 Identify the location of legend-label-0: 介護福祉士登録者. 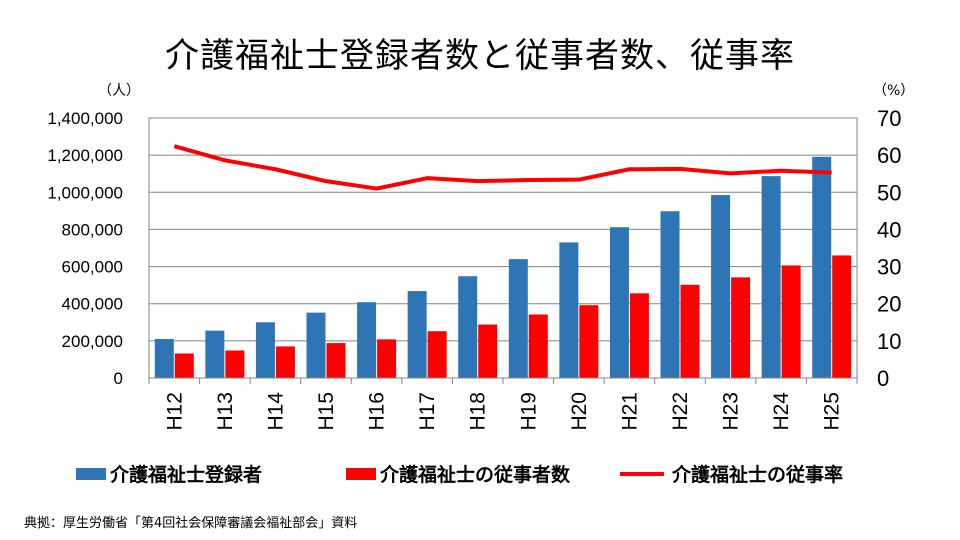
(185, 474).